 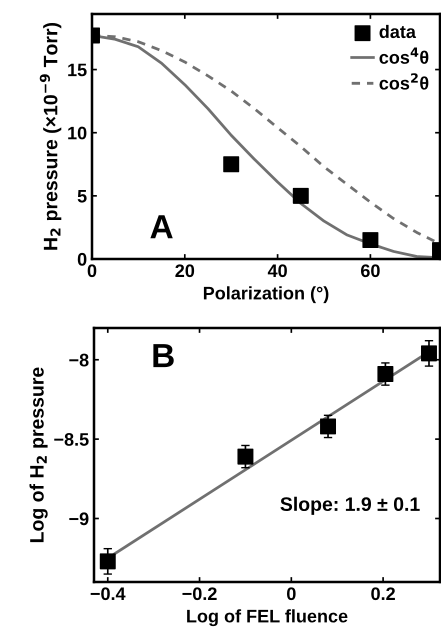 I want to click on legend-label: data, so click(x=398, y=31).